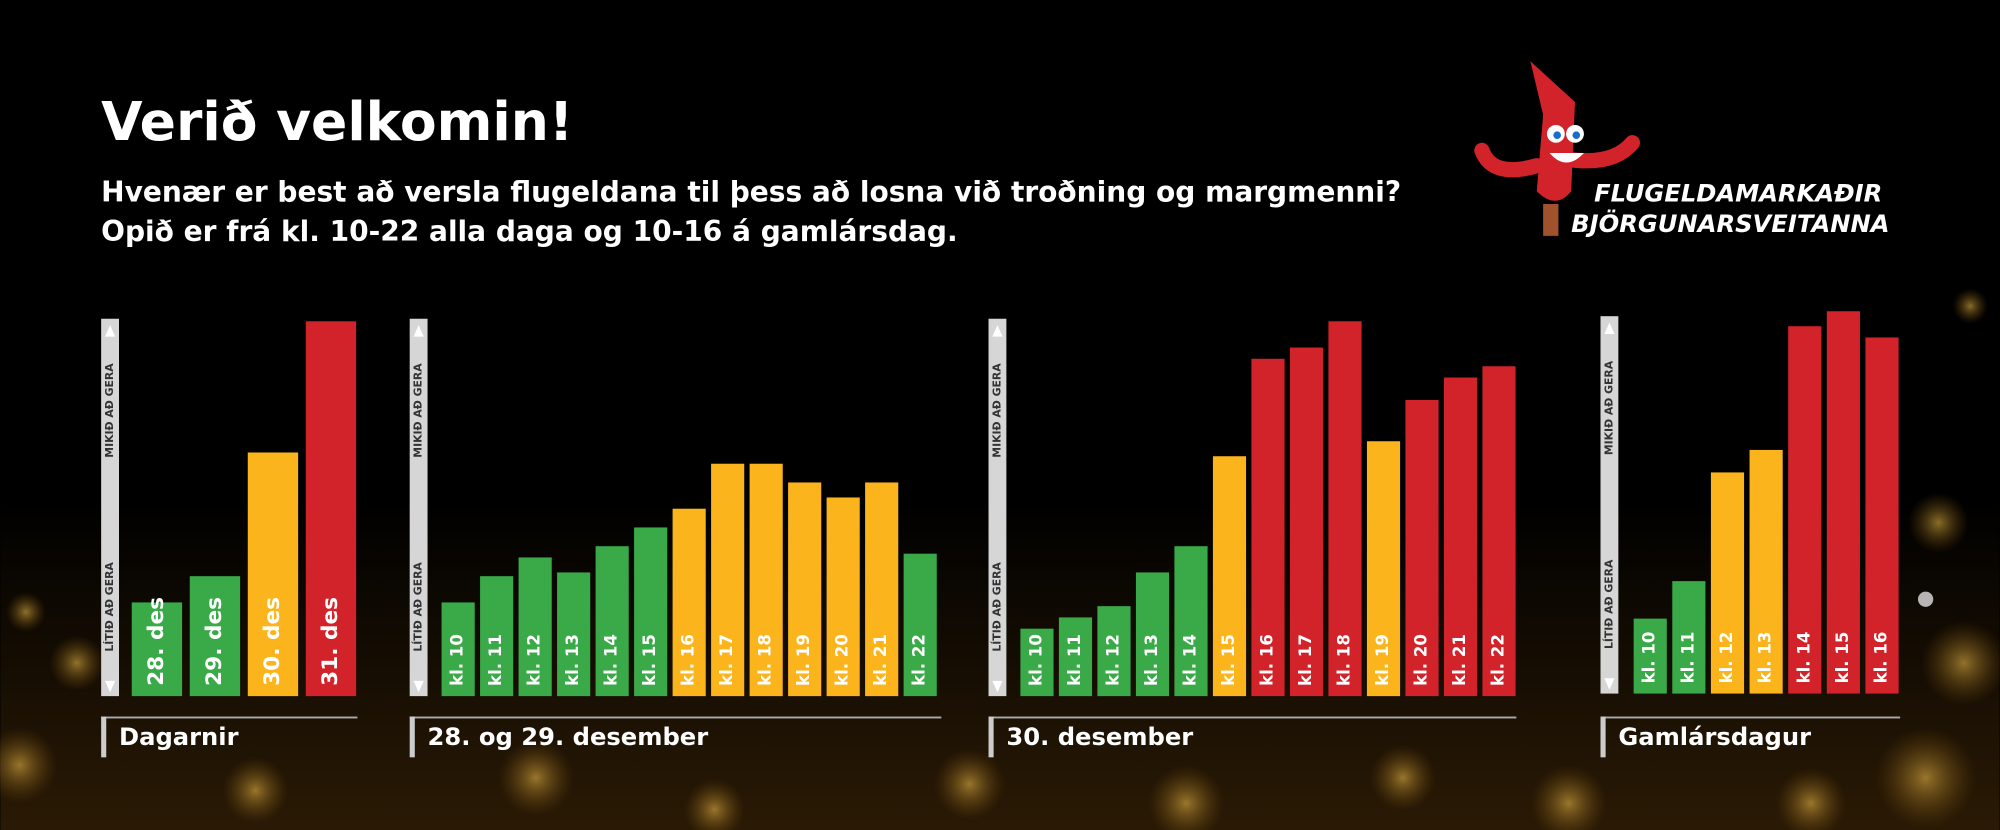  Describe the element at coordinates (272, 641) in the screenshot. I see `category-label: 30. des` at that location.